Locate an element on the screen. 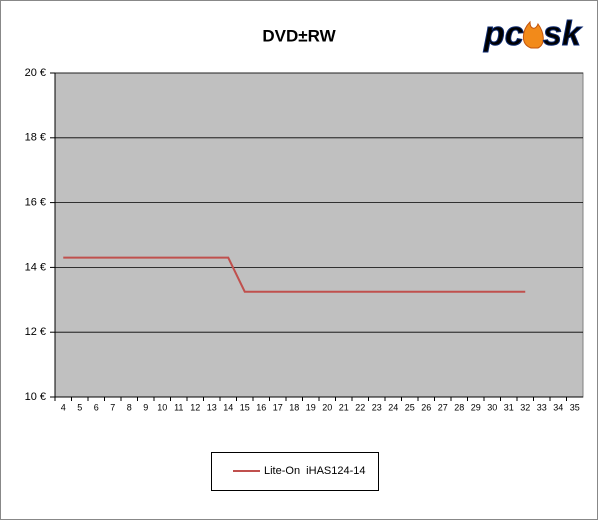 The height and width of the screenshot is (520, 598). x-tick-label: 11 is located at coordinates (178, 407).